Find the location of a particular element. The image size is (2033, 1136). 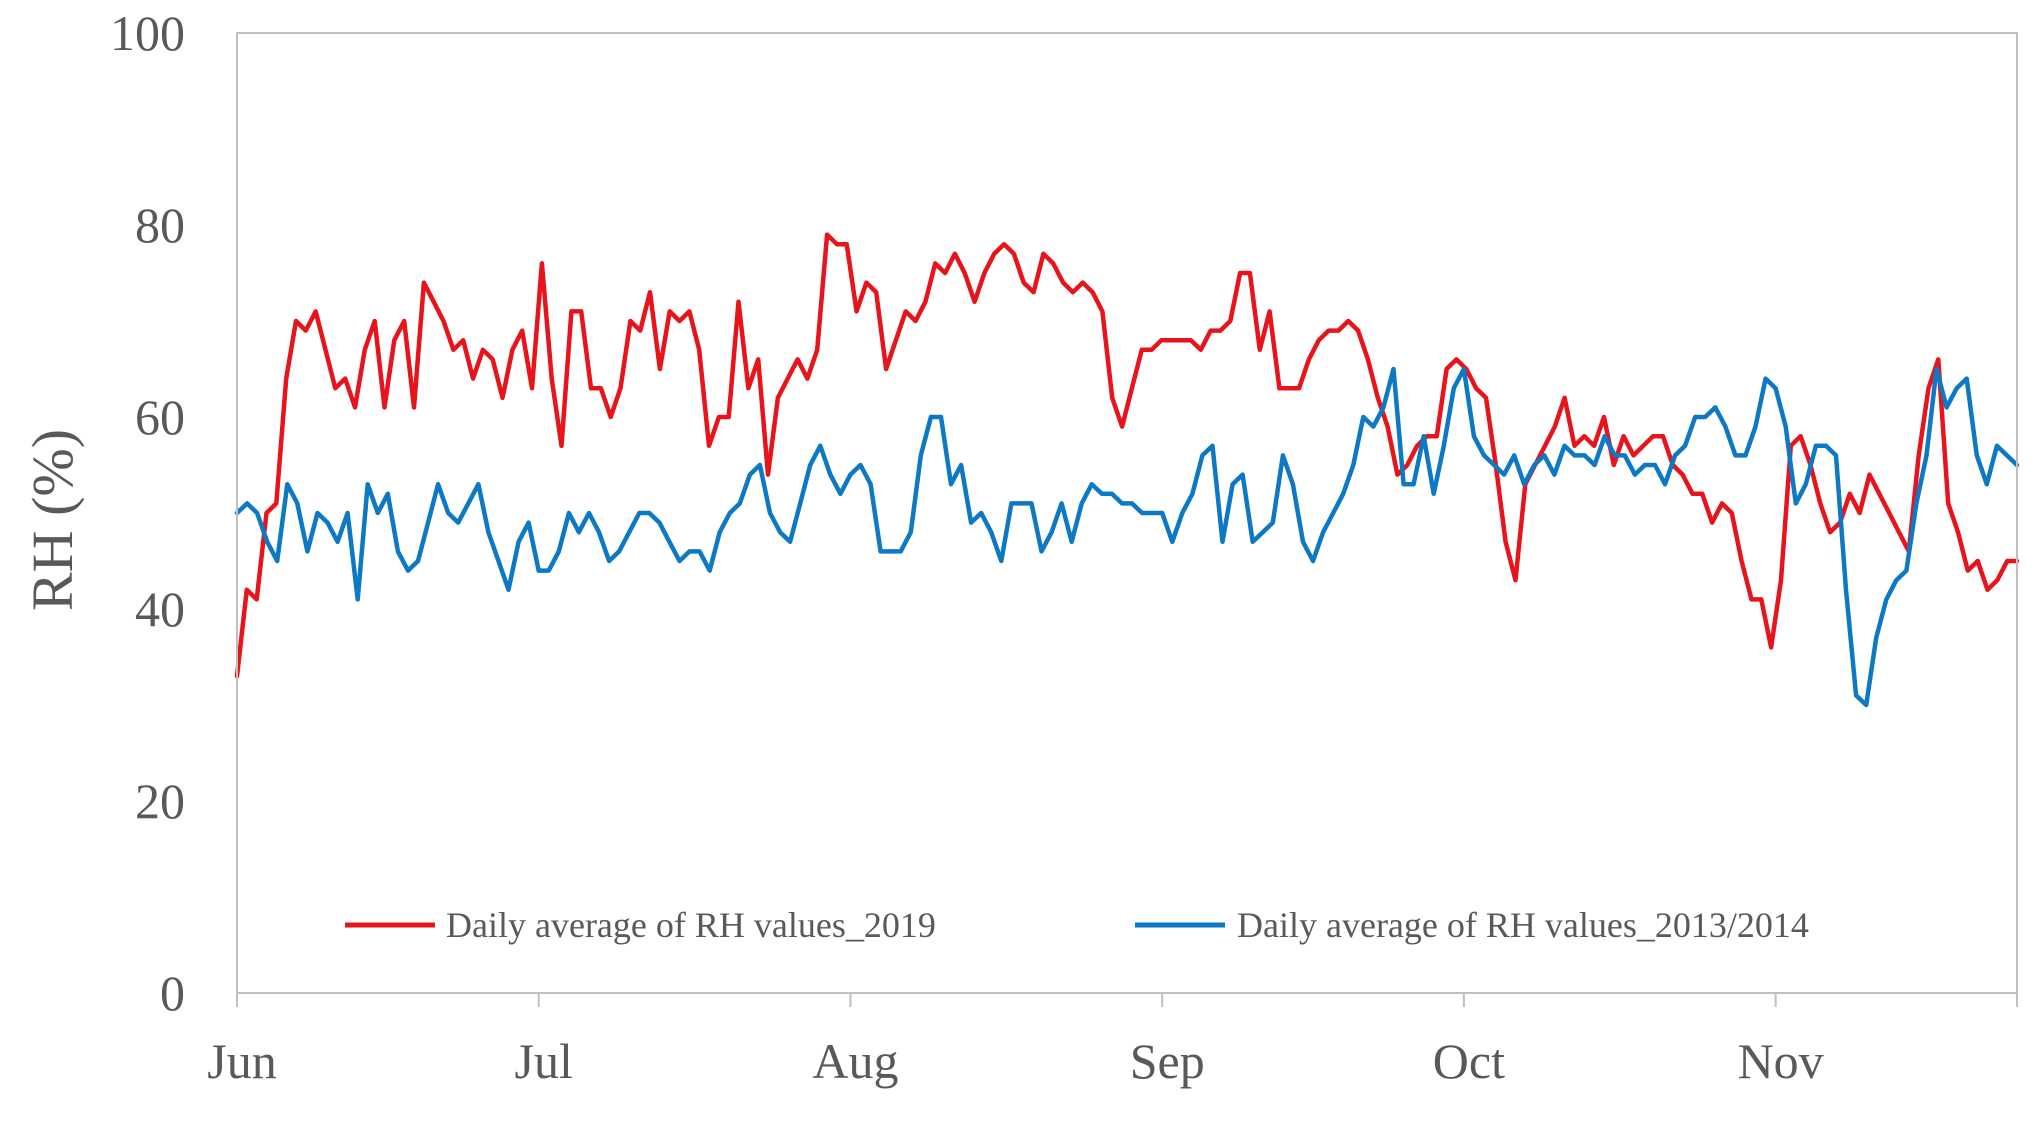

x-tick-label: Aug is located at coordinates (855, 1061).